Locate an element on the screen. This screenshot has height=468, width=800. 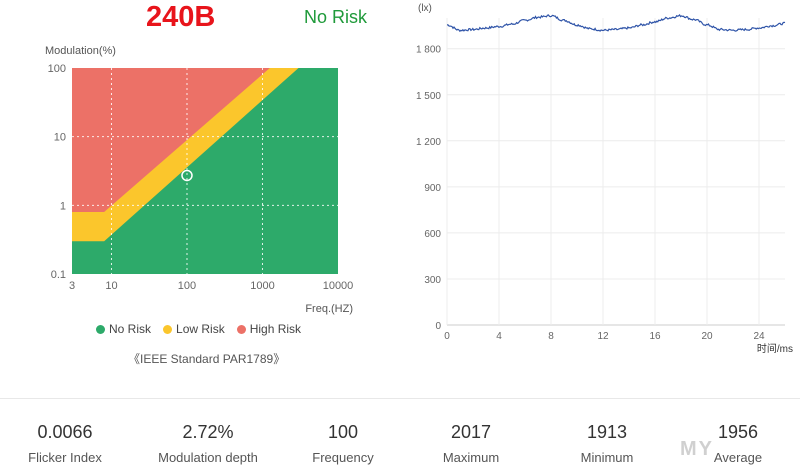
risk-legend: No Risk Low Risk High Risk is located at coordinates (198, 329).